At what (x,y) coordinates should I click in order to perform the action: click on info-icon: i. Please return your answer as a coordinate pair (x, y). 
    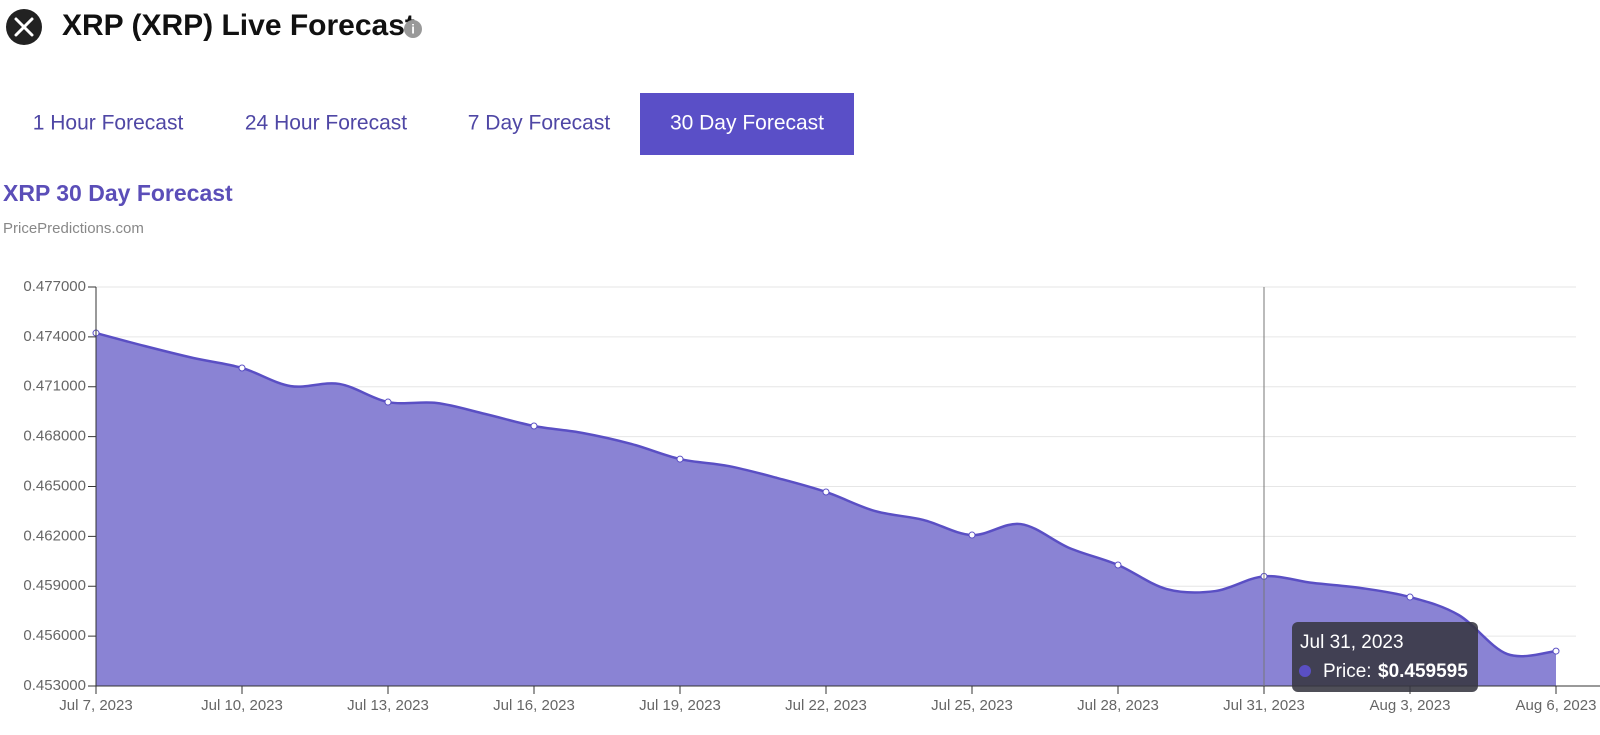
    Looking at the image, I should click on (413, 29).